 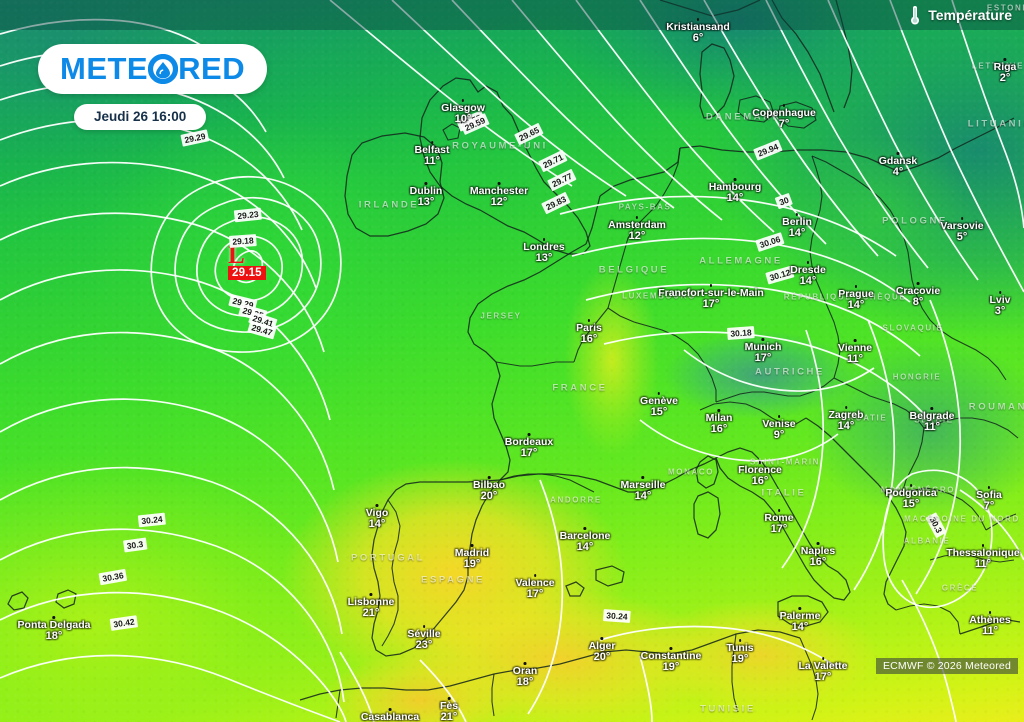 I want to click on low-pressure-letter: L, so click(x=236, y=255).